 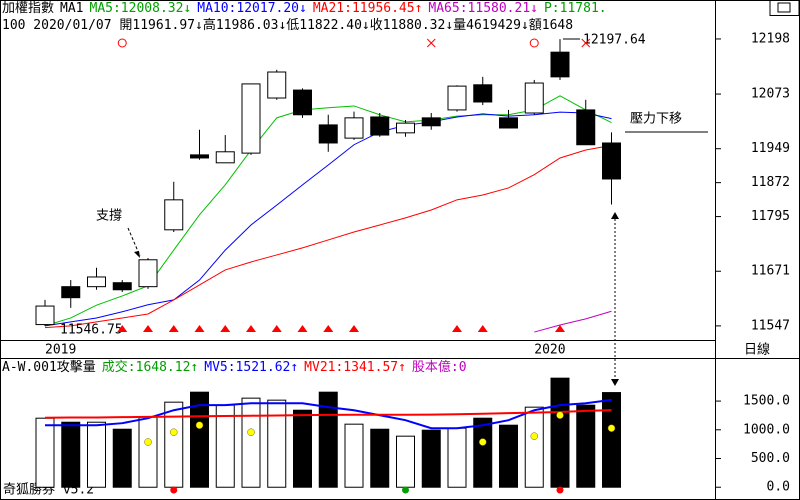 What do you see at coordinates (766, 429) in the screenshot?
I see `y-tick-label: 1000.0` at bounding box center [766, 429].